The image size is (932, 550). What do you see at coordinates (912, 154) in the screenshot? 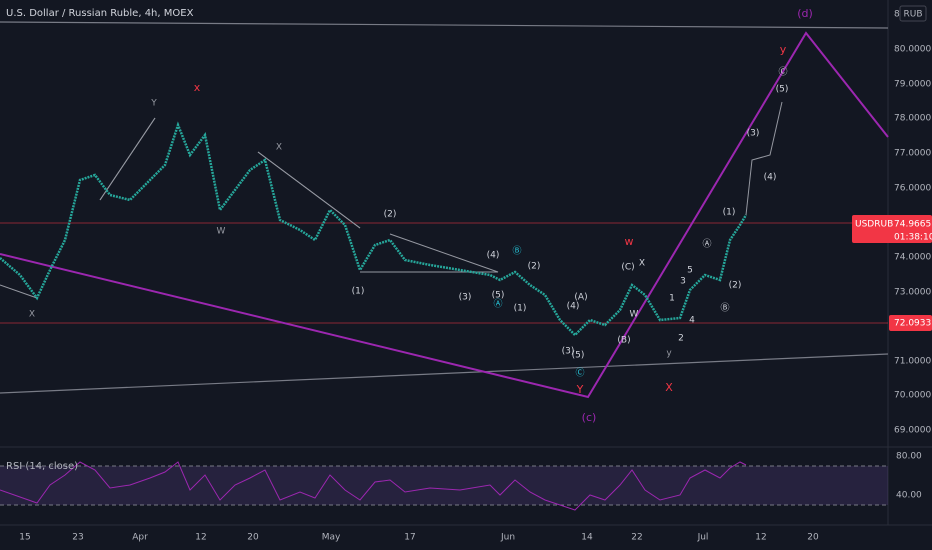
I see `price-label: 77.0000` at bounding box center [912, 154].